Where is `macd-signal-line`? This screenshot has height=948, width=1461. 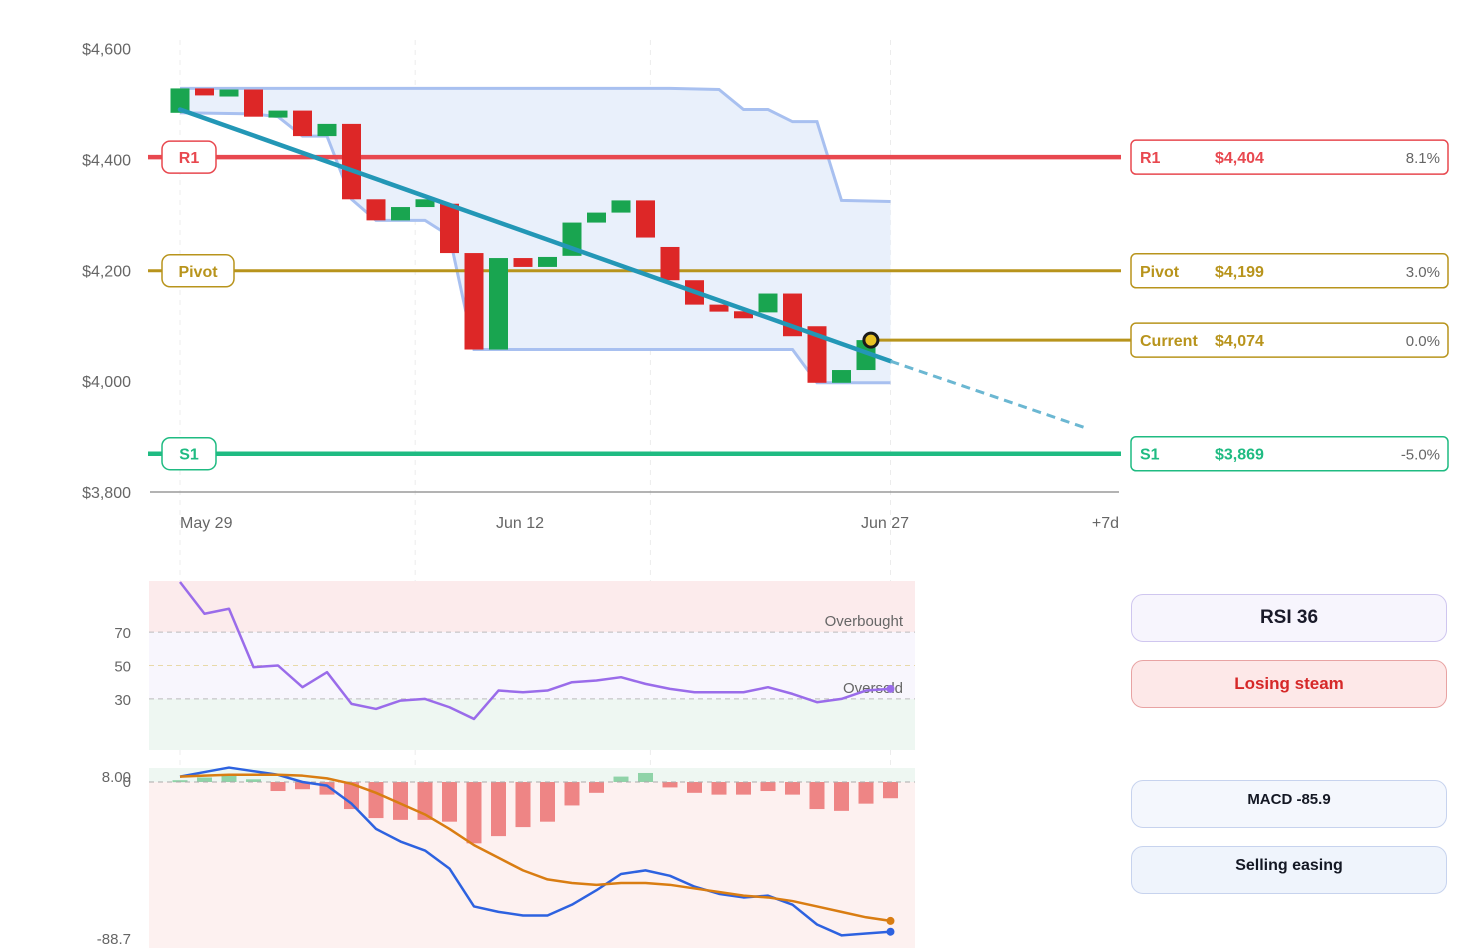
macd-signal-line is located at coordinates (535, 848).